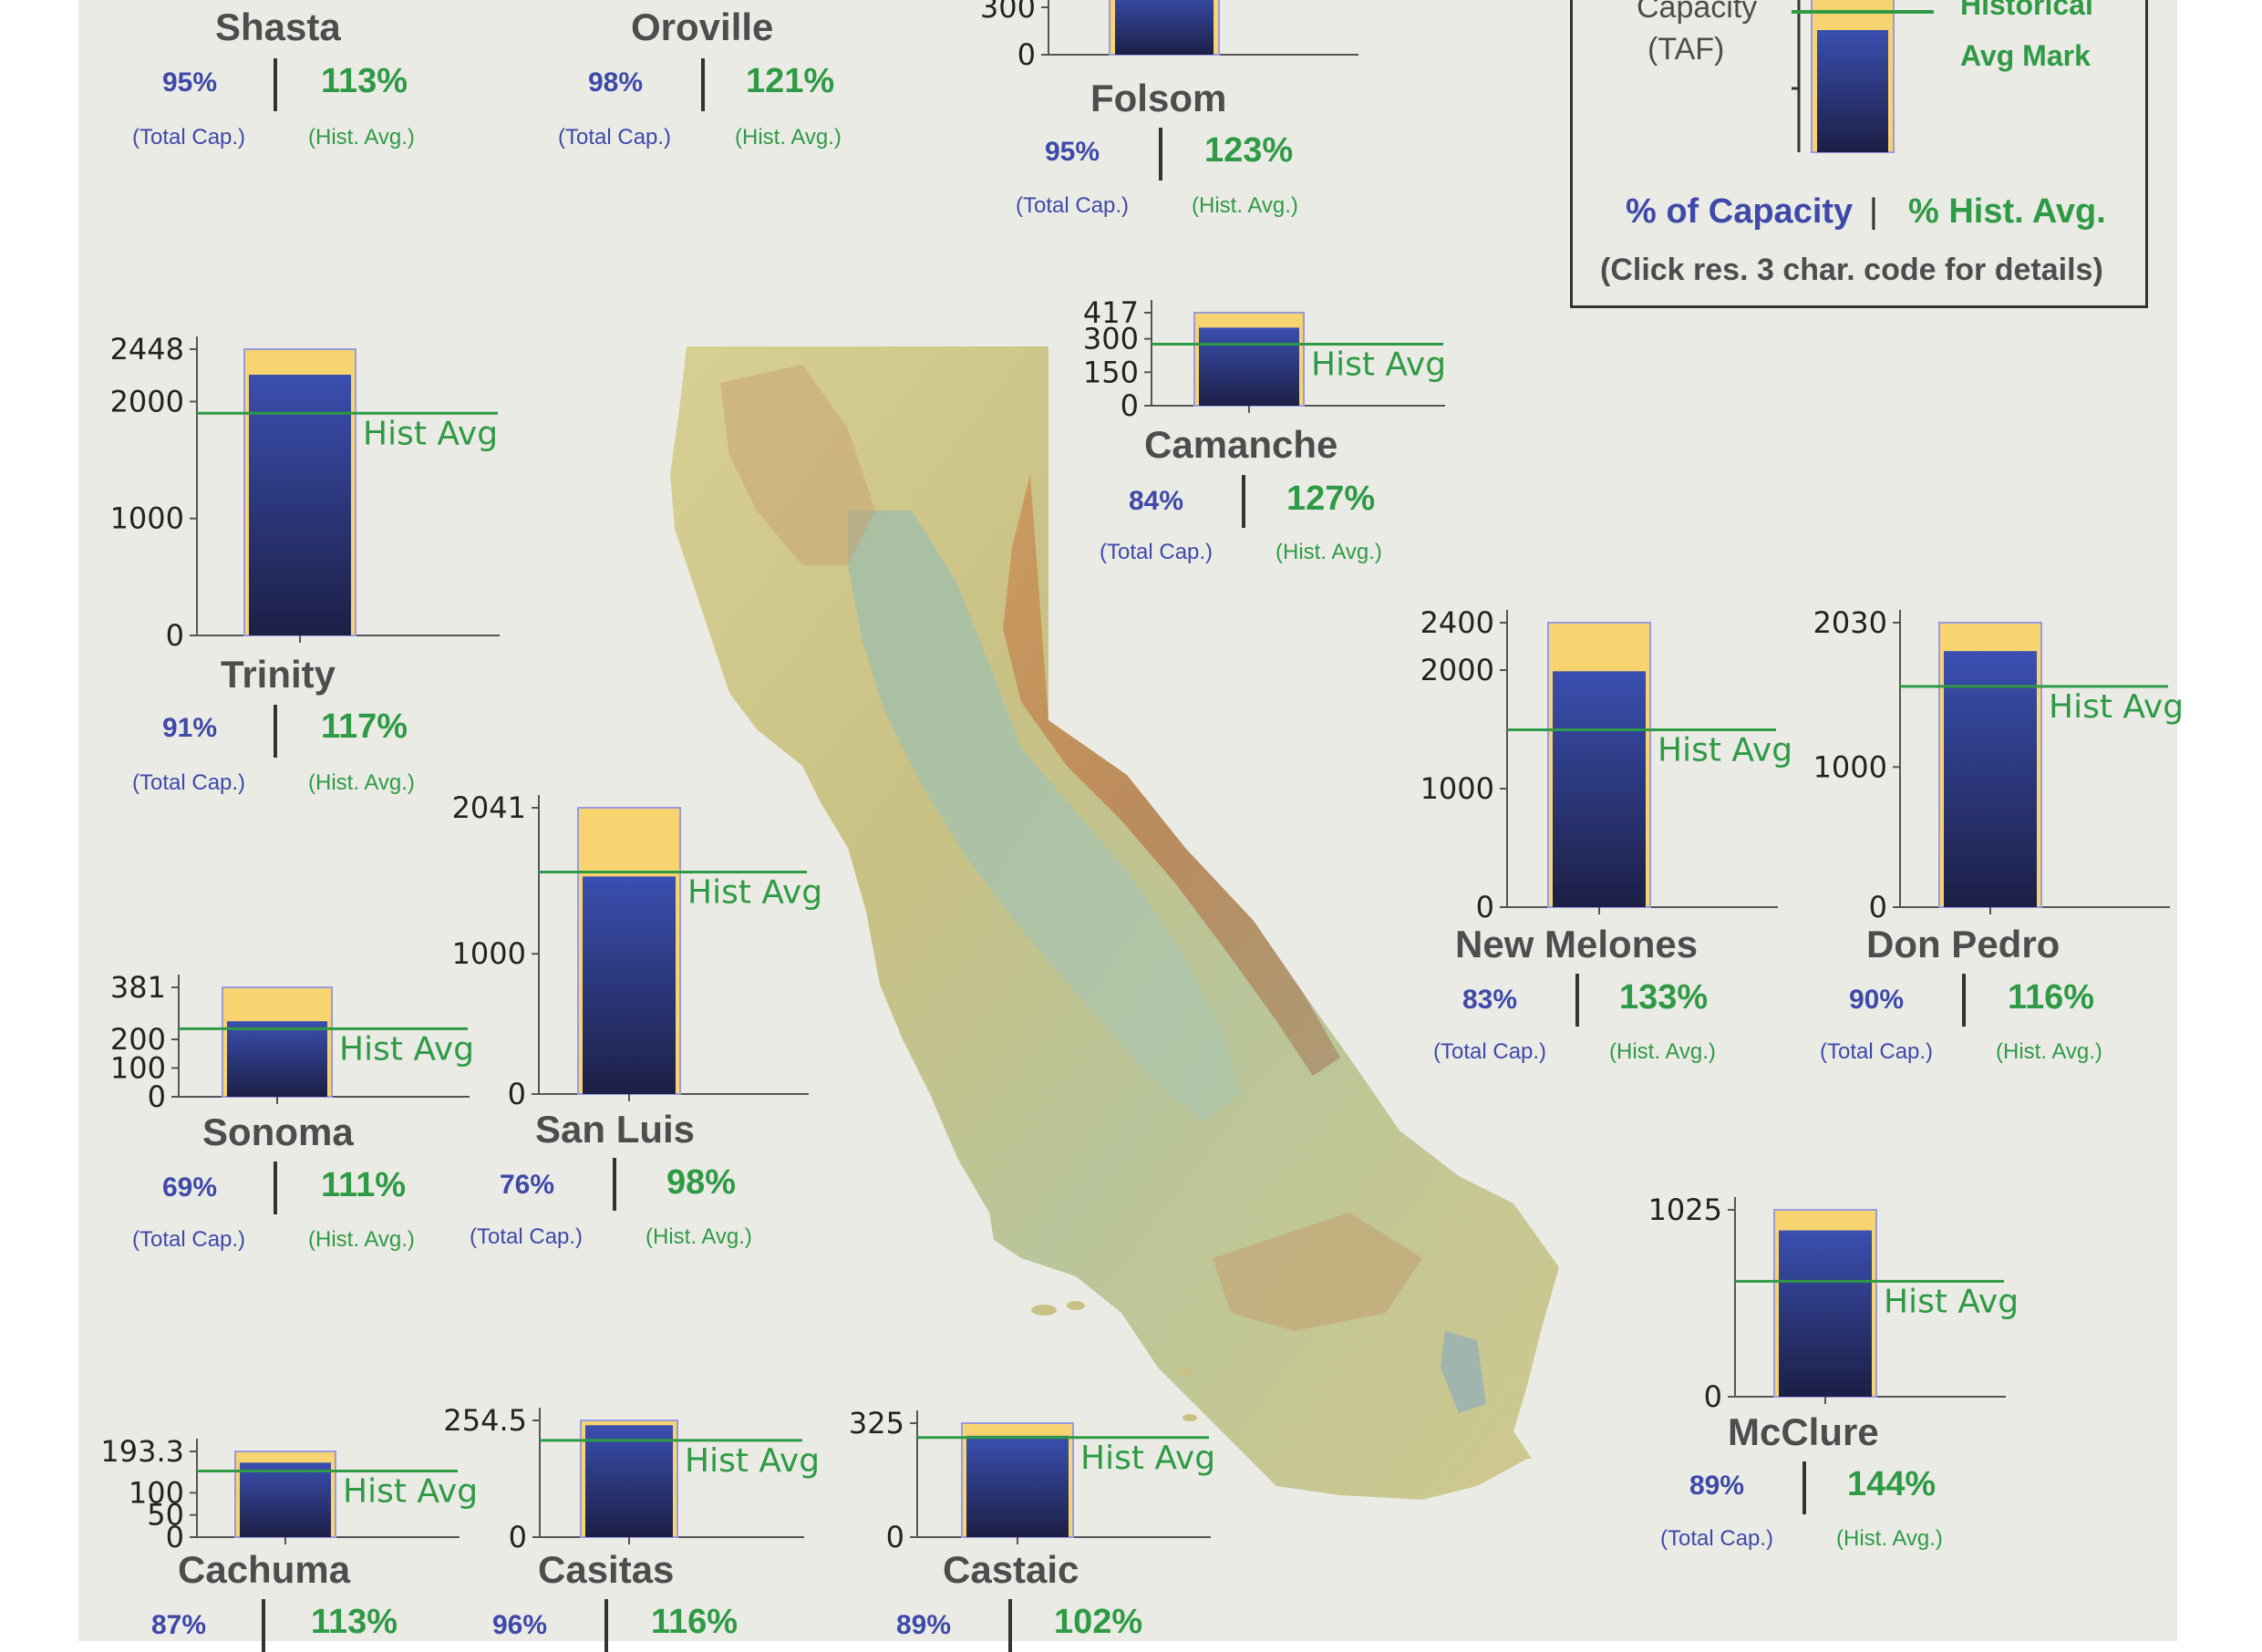  What do you see at coordinates (1878, 907) in the screenshot?
I see `don-pedro-tick-label: 0` at bounding box center [1878, 907].